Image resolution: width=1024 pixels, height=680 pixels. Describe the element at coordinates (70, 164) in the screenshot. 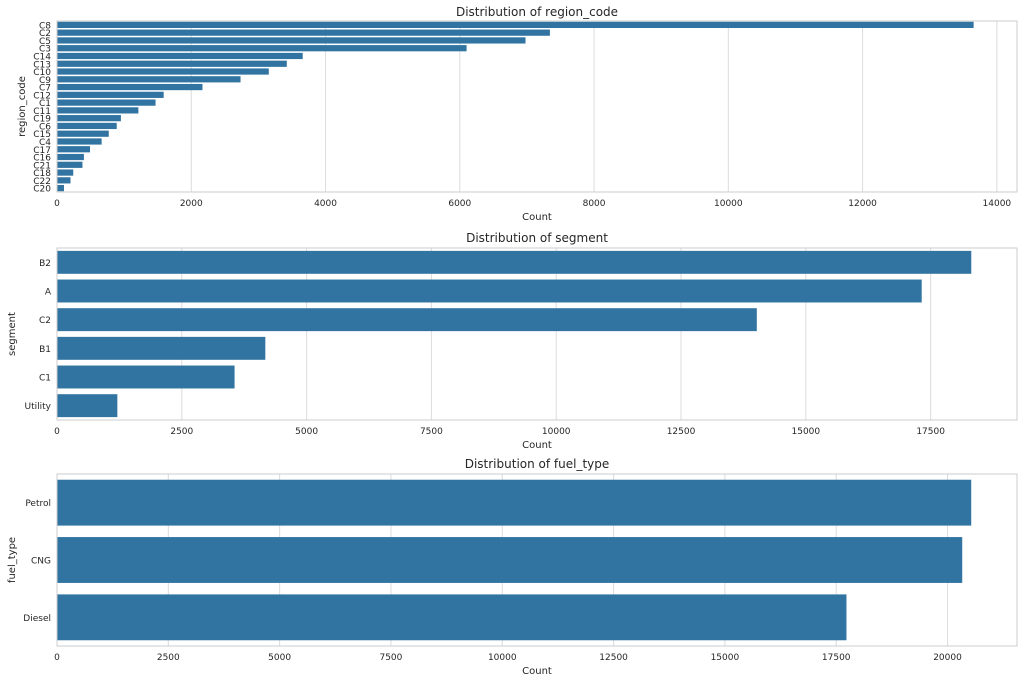

I see `bar-c21` at that location.